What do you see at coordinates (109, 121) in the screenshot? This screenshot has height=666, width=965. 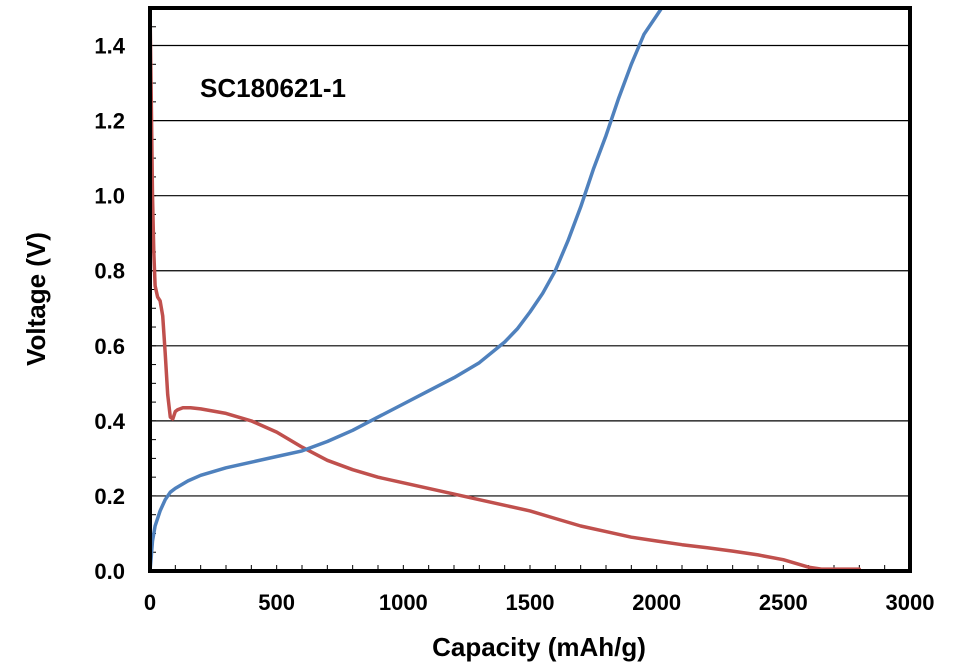 I see `y-tick-label: 1.2` at bounding box center [109, 121].